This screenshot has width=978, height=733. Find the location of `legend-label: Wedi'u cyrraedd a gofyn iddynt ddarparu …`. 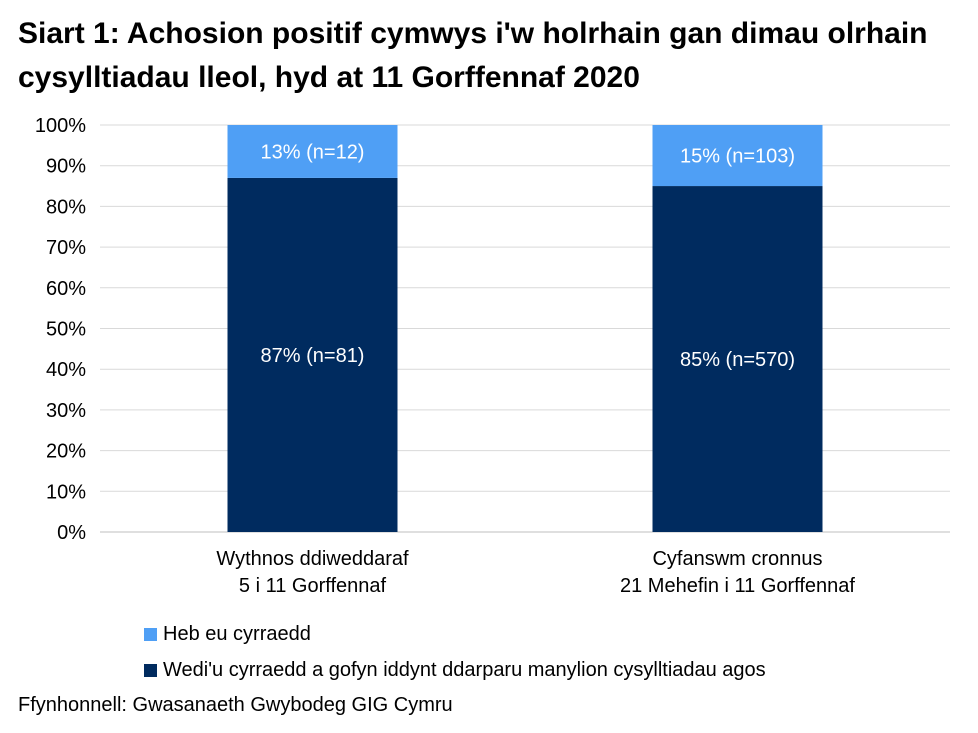

legend-label: Wedi'u cyrraedd a gofyn iddynt ddarparu … is located at coordinates (464, 669).